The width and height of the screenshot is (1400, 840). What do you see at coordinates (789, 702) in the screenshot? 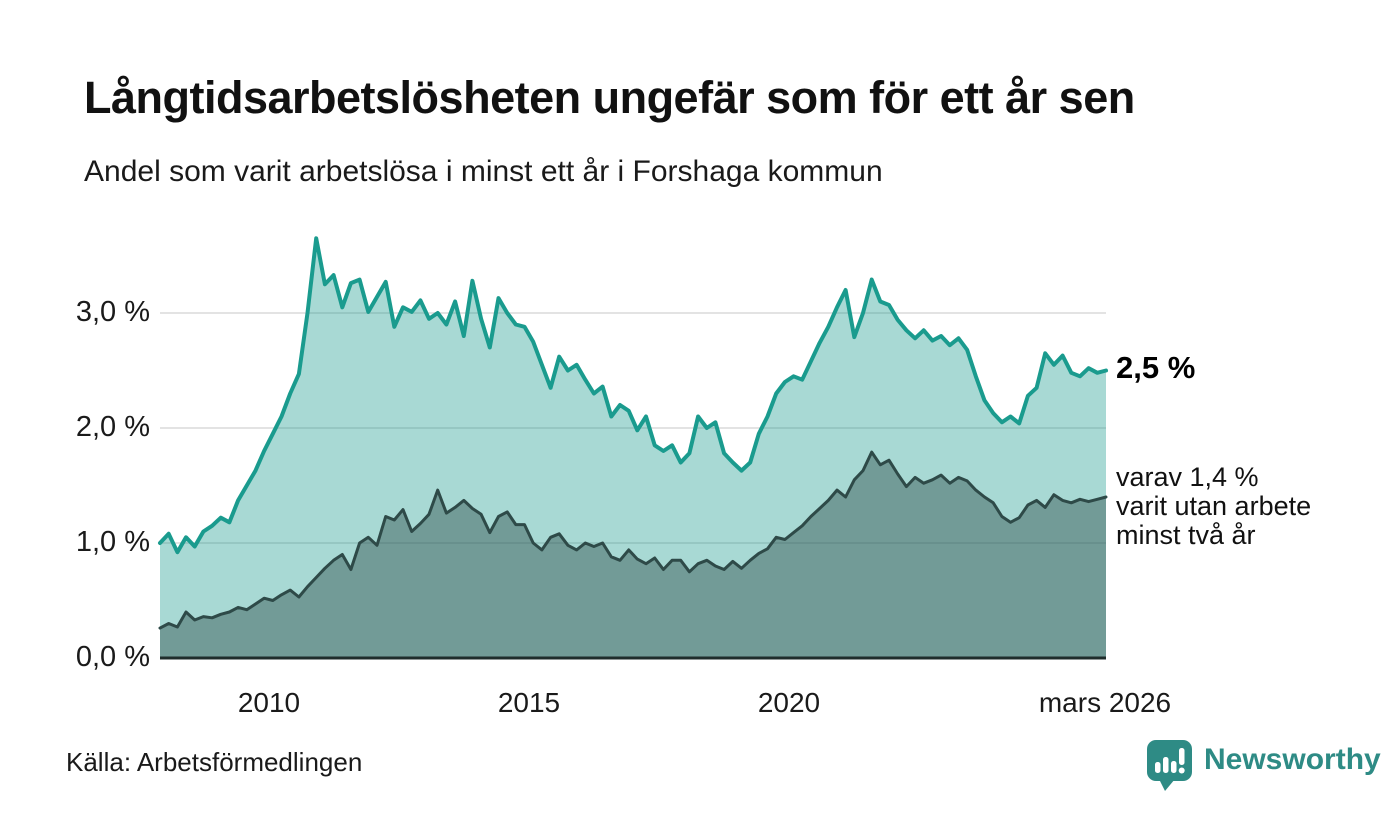
I see `x-tick-2020: 2020` at bounding box center [789, 702].